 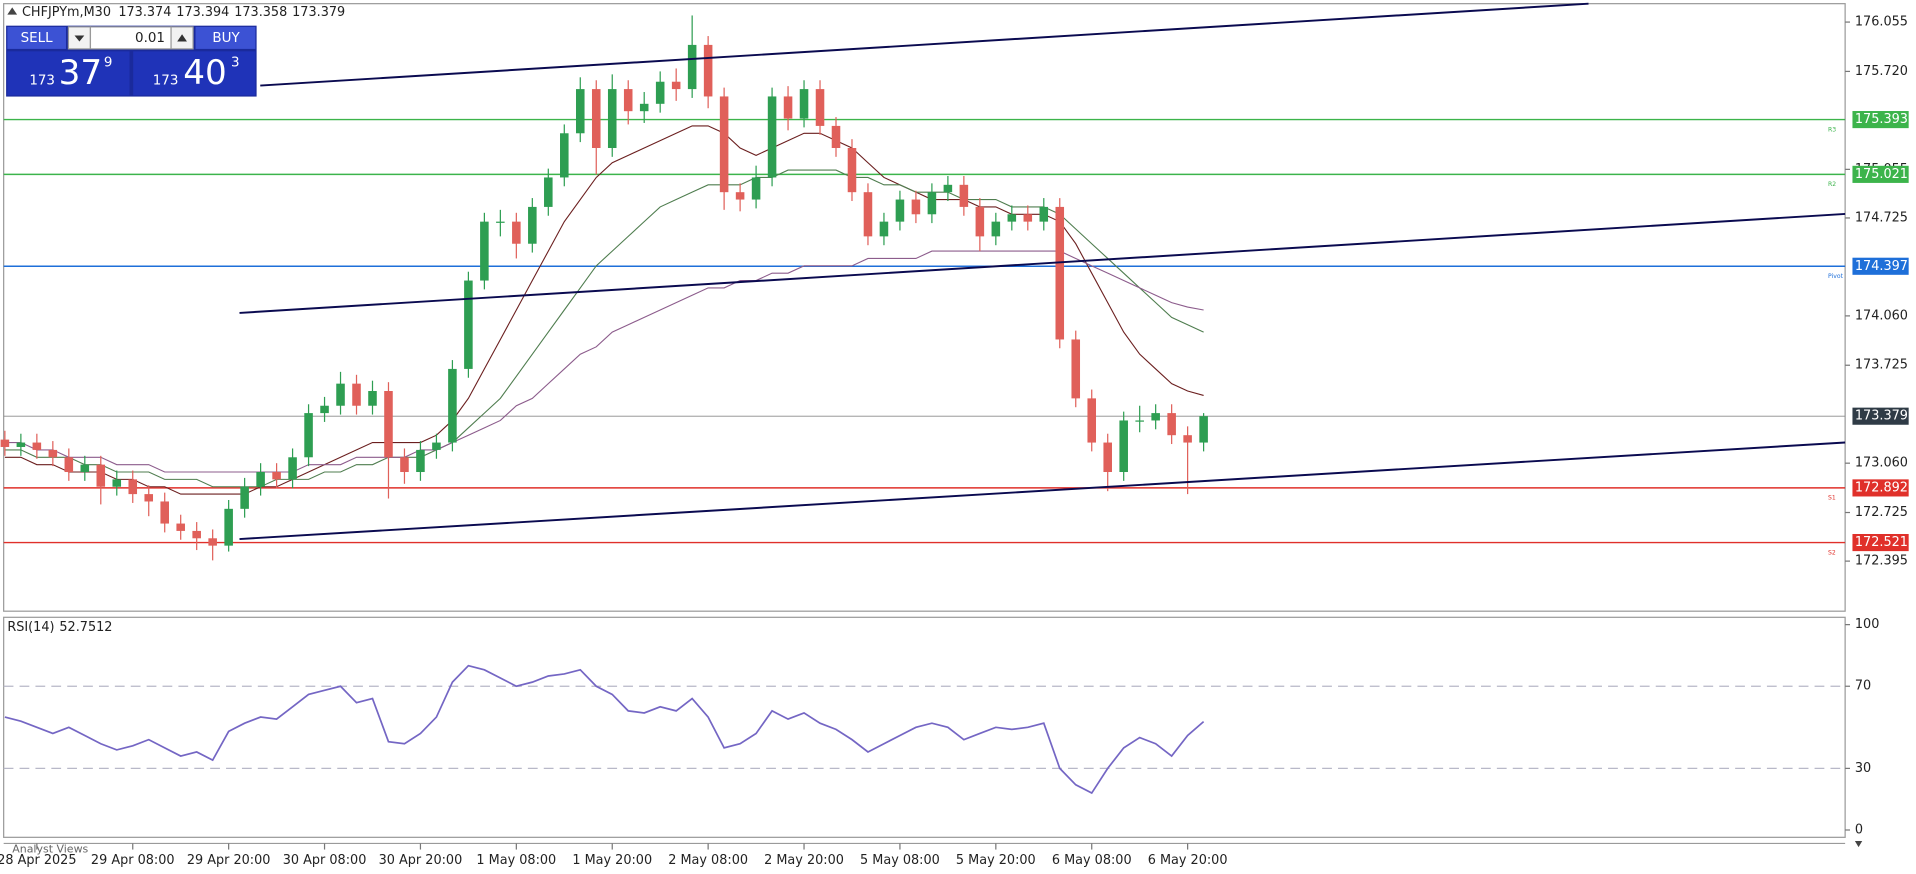 What do you see at coordinates (804, 860) in the screenshot?
I see `x-tick-label: 2 May 20:00` at bounding box center [804, 860].